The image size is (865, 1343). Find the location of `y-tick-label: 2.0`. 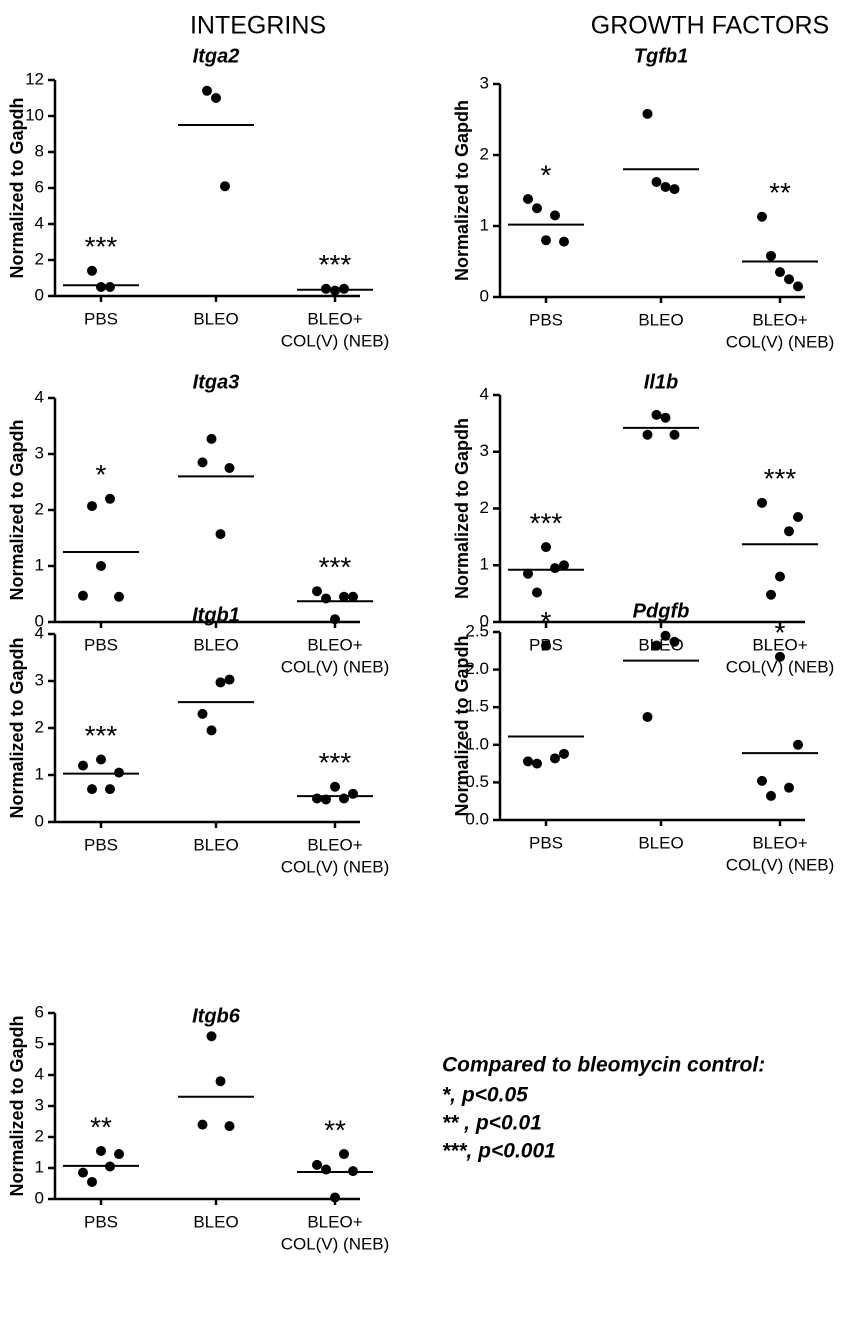

y-tick-label: 2.0 is located at coordinates (477, 668).